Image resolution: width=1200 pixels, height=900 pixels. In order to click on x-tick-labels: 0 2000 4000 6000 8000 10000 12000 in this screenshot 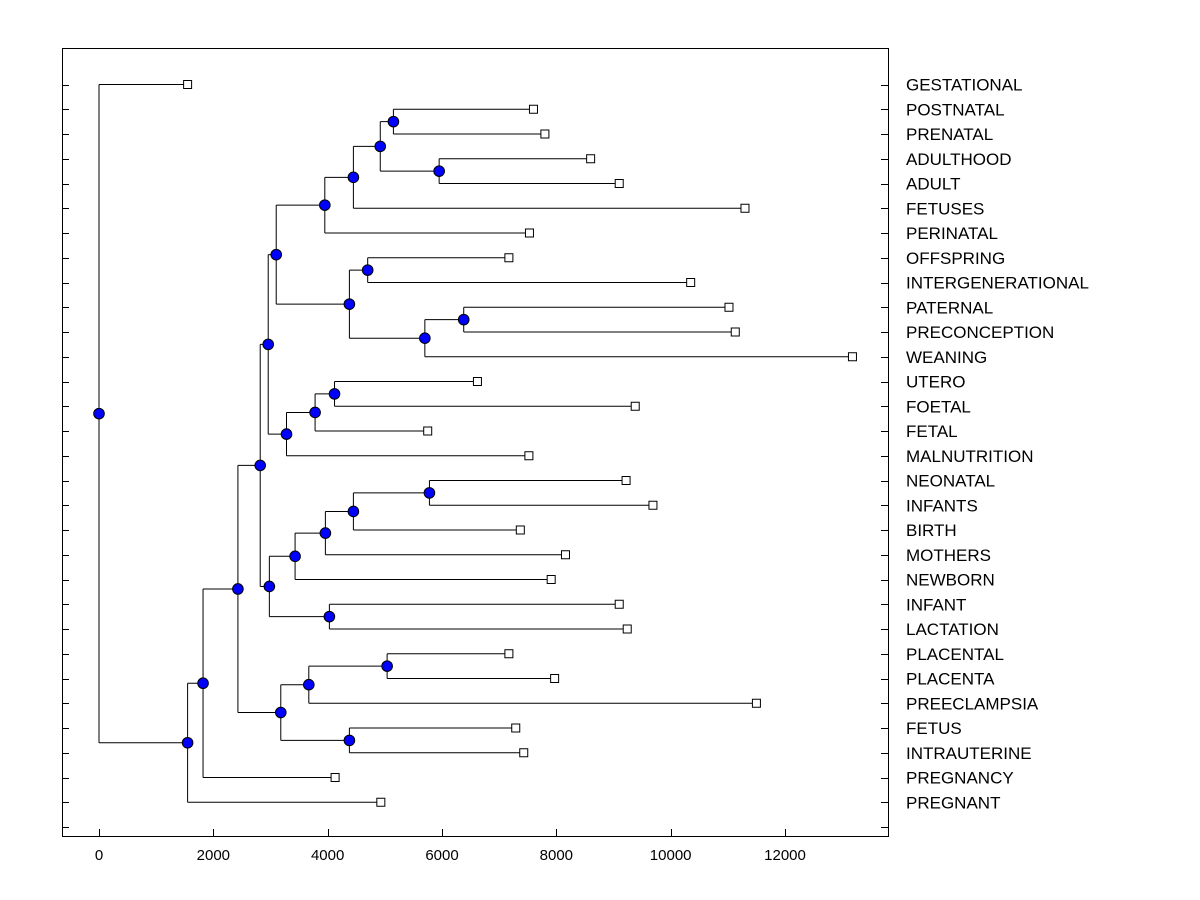, I will do `click(450, 855)`.